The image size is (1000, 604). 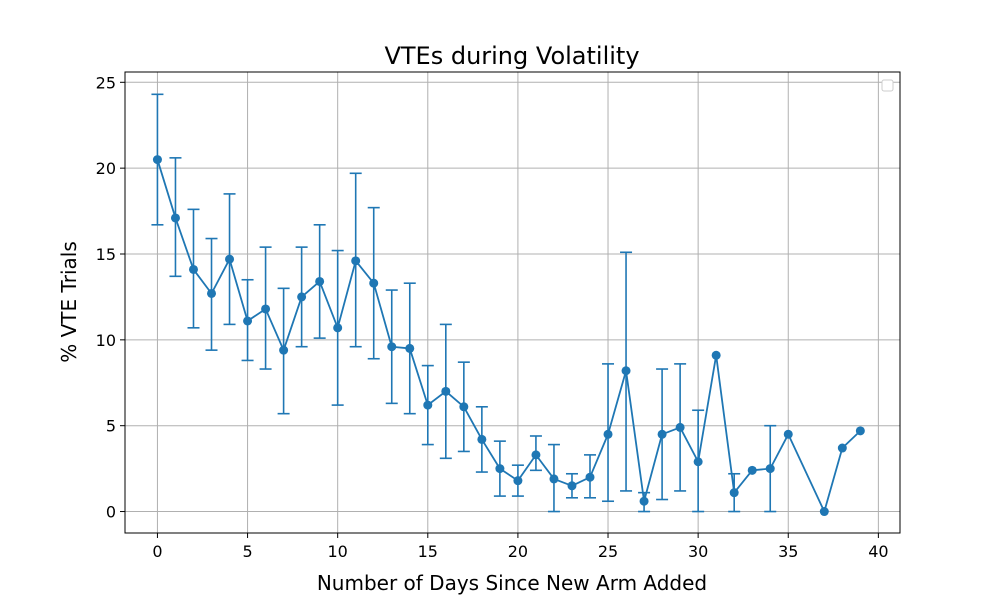 I want to click on x-tick-label: 25, so click(x=608, y=551).